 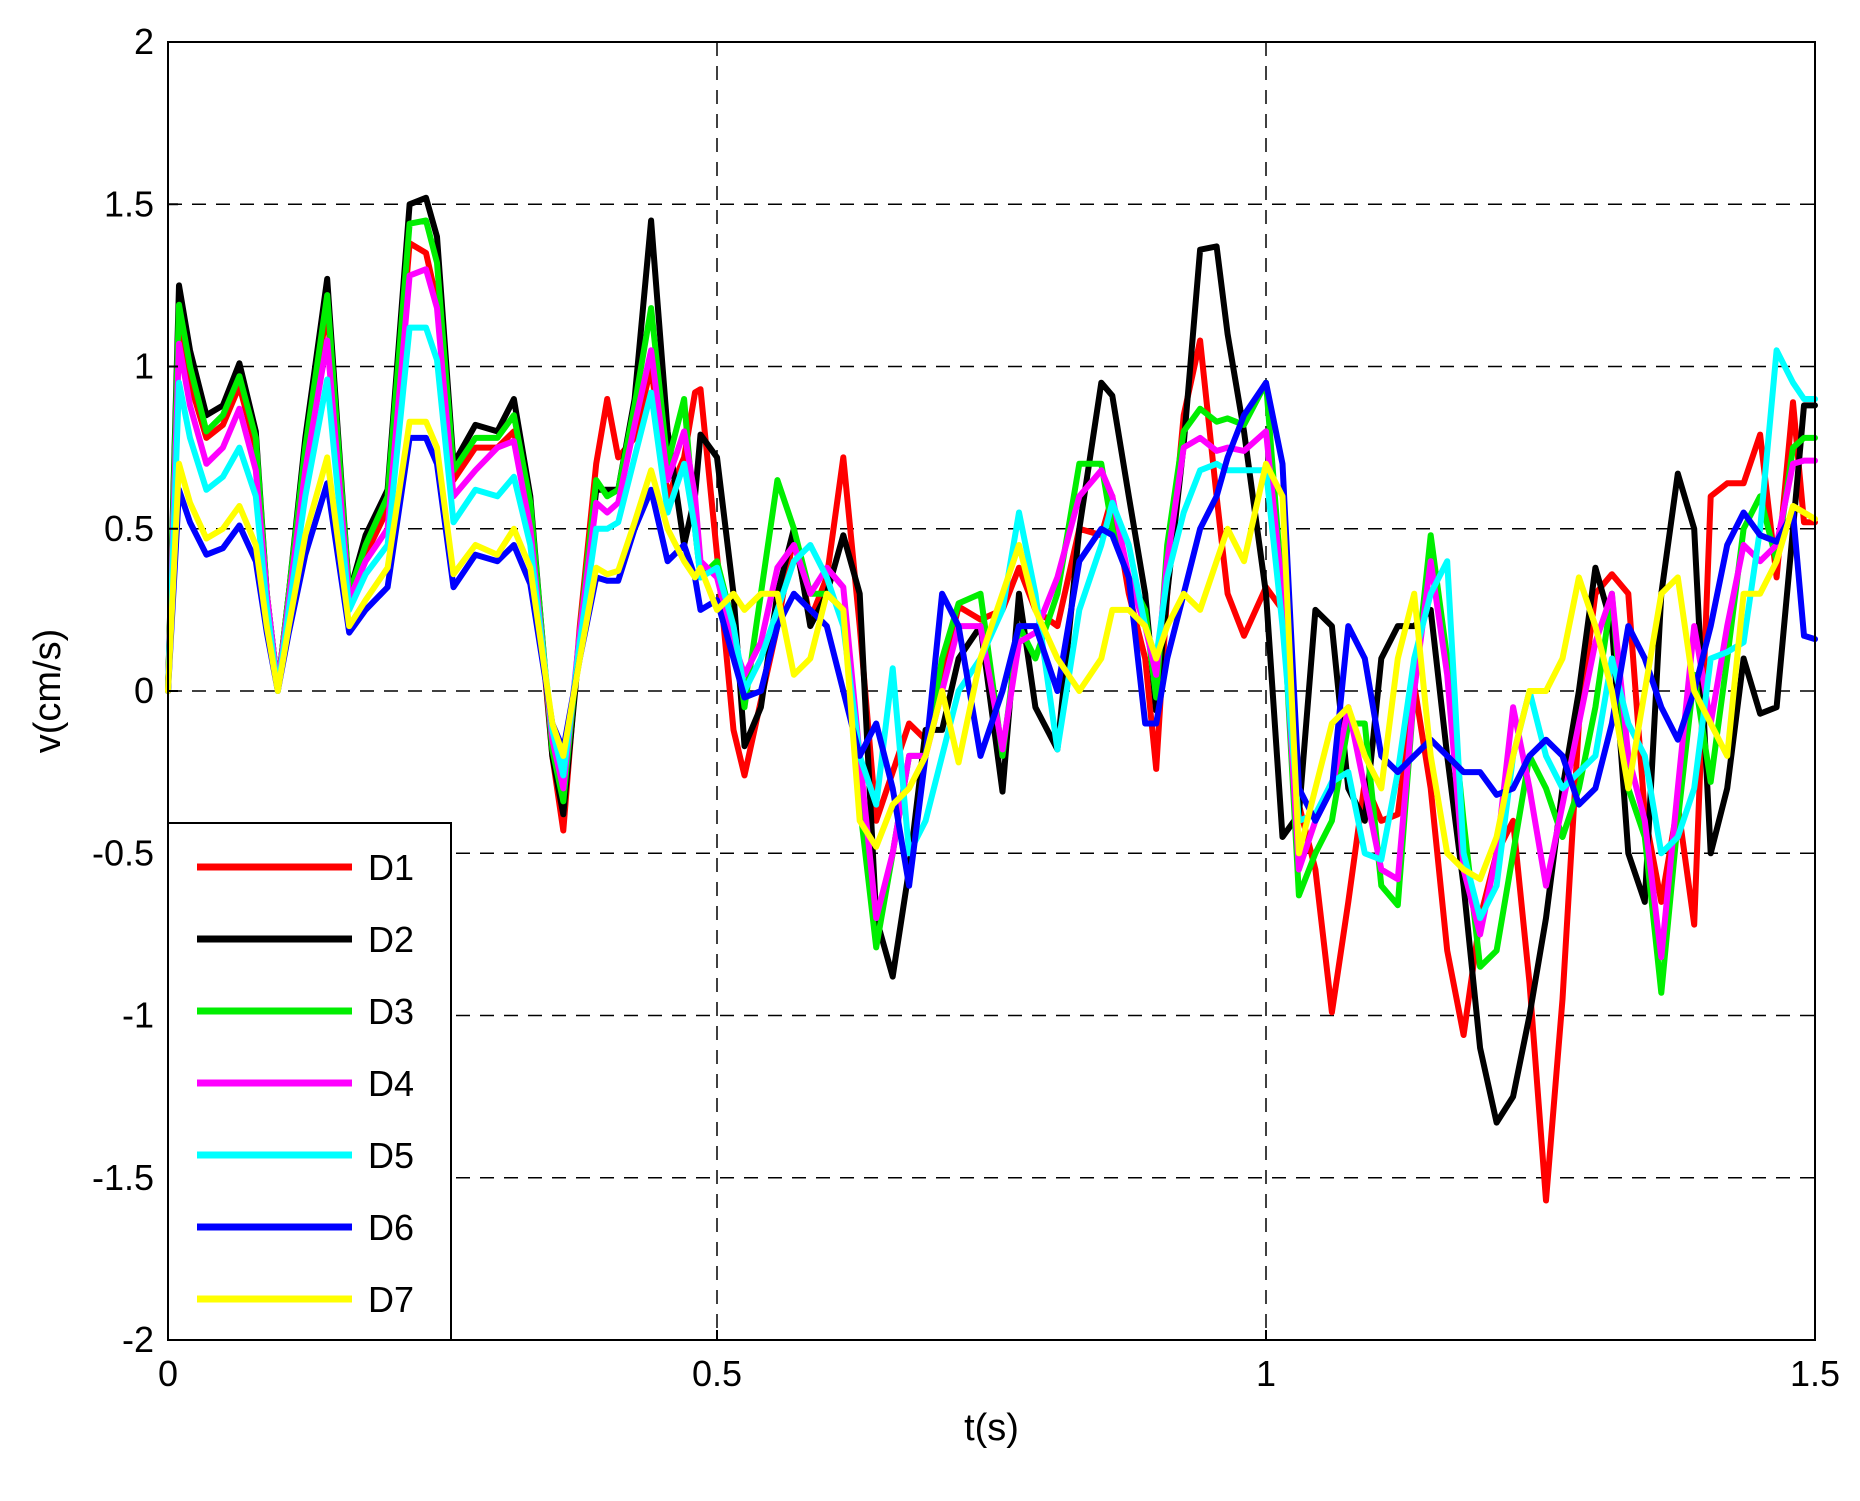 What do you see at coordinates (123, 1177) in the screenshot?
I see `y-tick-label-1: -1.5` at bounding box center [123, 1177].